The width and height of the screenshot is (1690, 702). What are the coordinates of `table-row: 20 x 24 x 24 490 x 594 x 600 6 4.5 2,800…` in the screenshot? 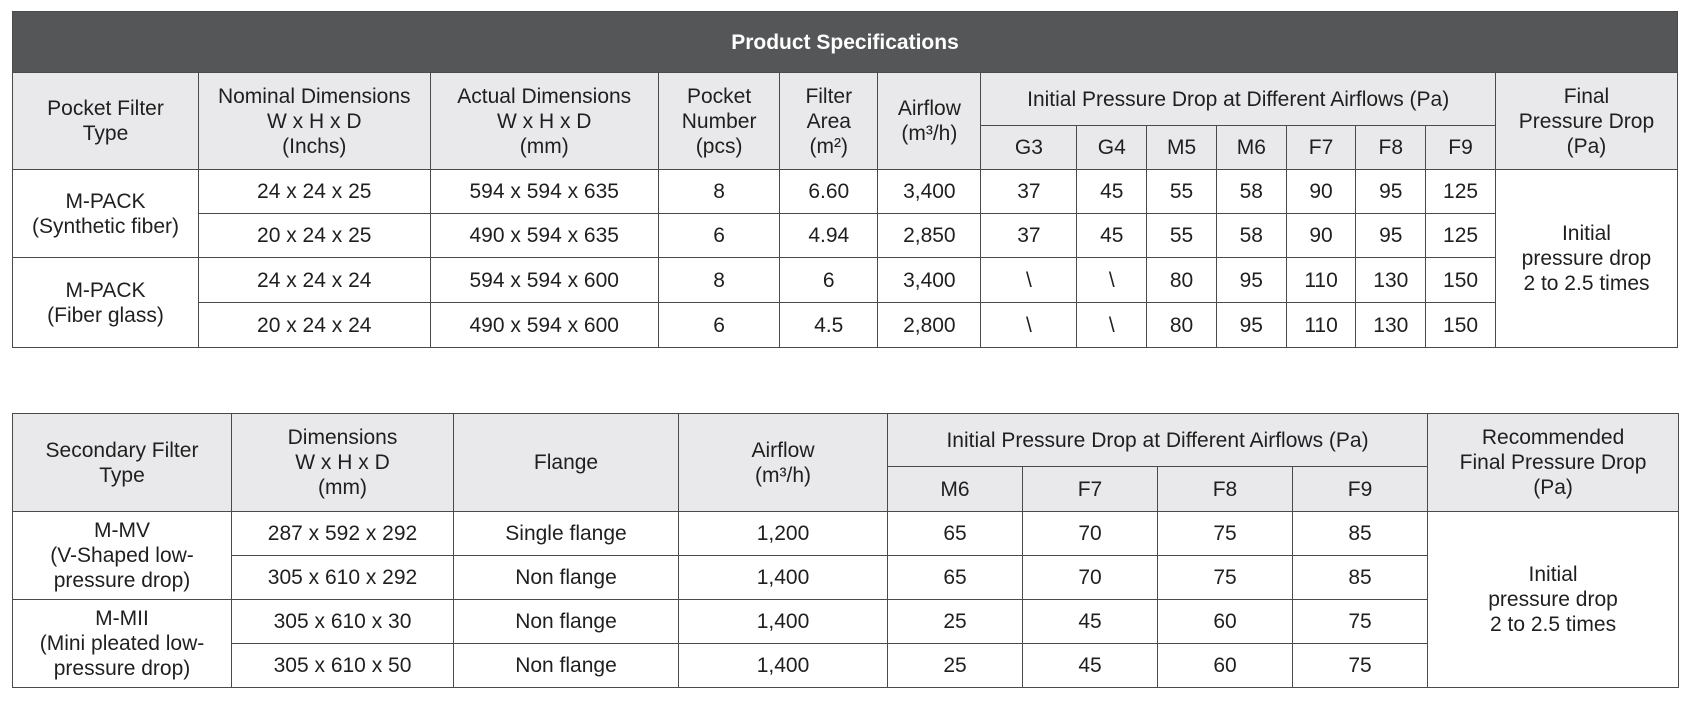 It's located at (845, 325).